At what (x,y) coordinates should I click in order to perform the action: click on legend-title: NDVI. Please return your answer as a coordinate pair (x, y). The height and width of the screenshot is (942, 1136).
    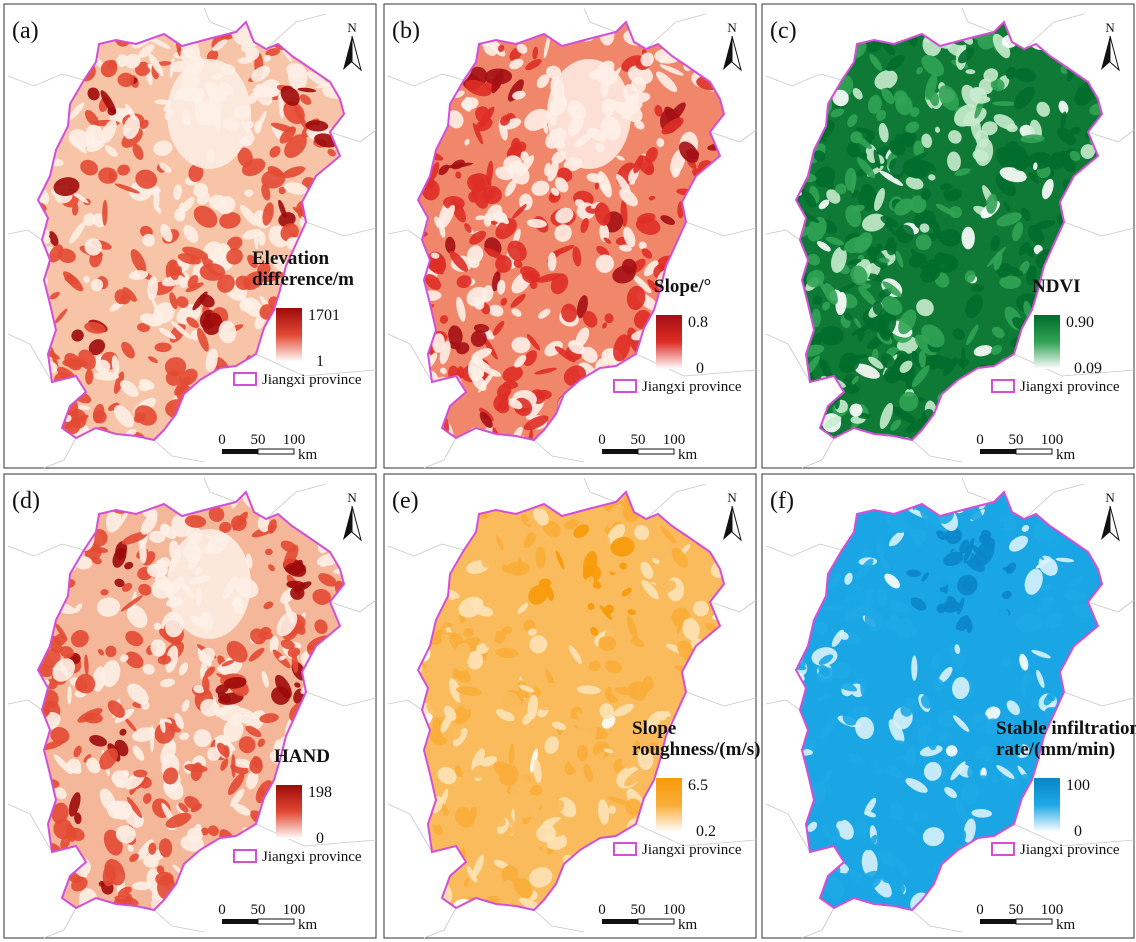
    Looking at the image, I should click on (1056, 286).